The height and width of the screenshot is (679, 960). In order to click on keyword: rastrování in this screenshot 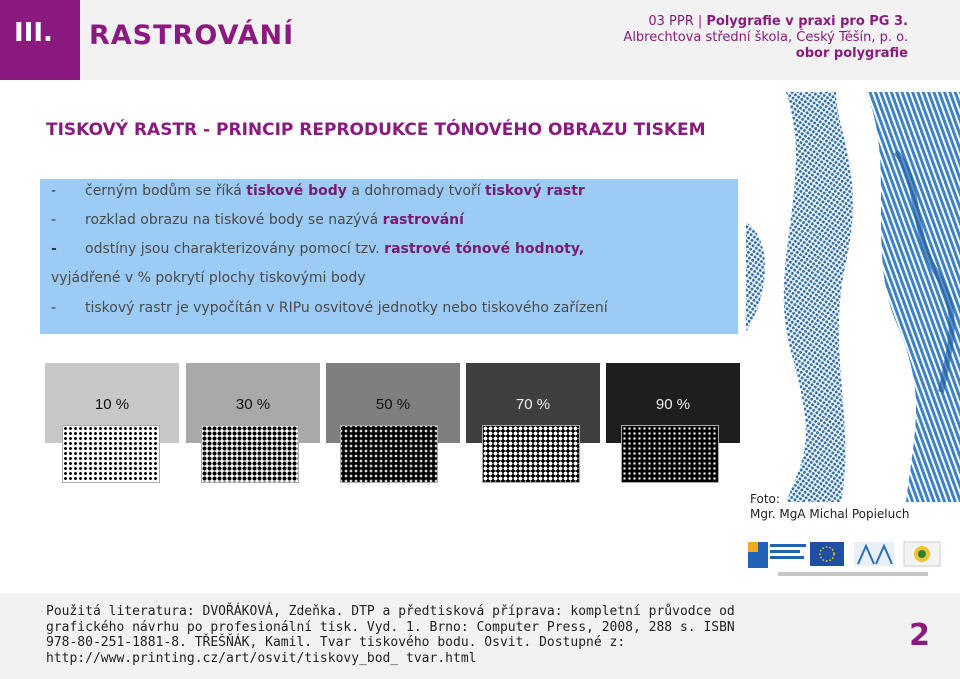, I will do `click(423, 220)`.